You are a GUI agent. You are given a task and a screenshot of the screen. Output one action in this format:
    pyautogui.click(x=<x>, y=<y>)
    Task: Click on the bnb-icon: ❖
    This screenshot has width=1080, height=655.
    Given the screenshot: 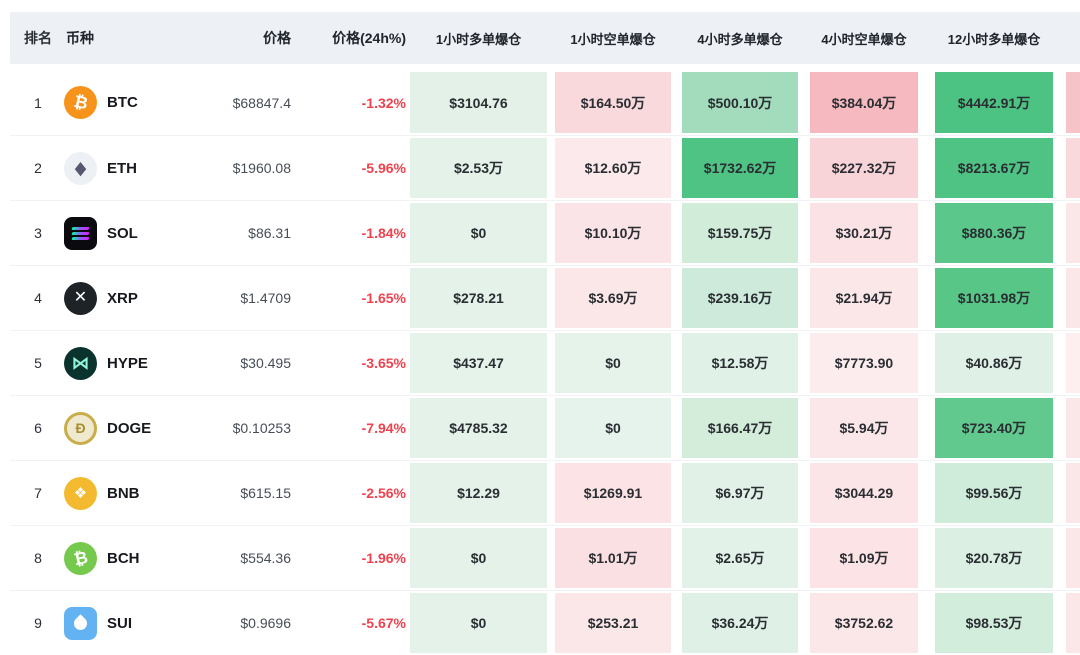 What is the action you would take?
    pyautogui.click(x=80, y=493)
    